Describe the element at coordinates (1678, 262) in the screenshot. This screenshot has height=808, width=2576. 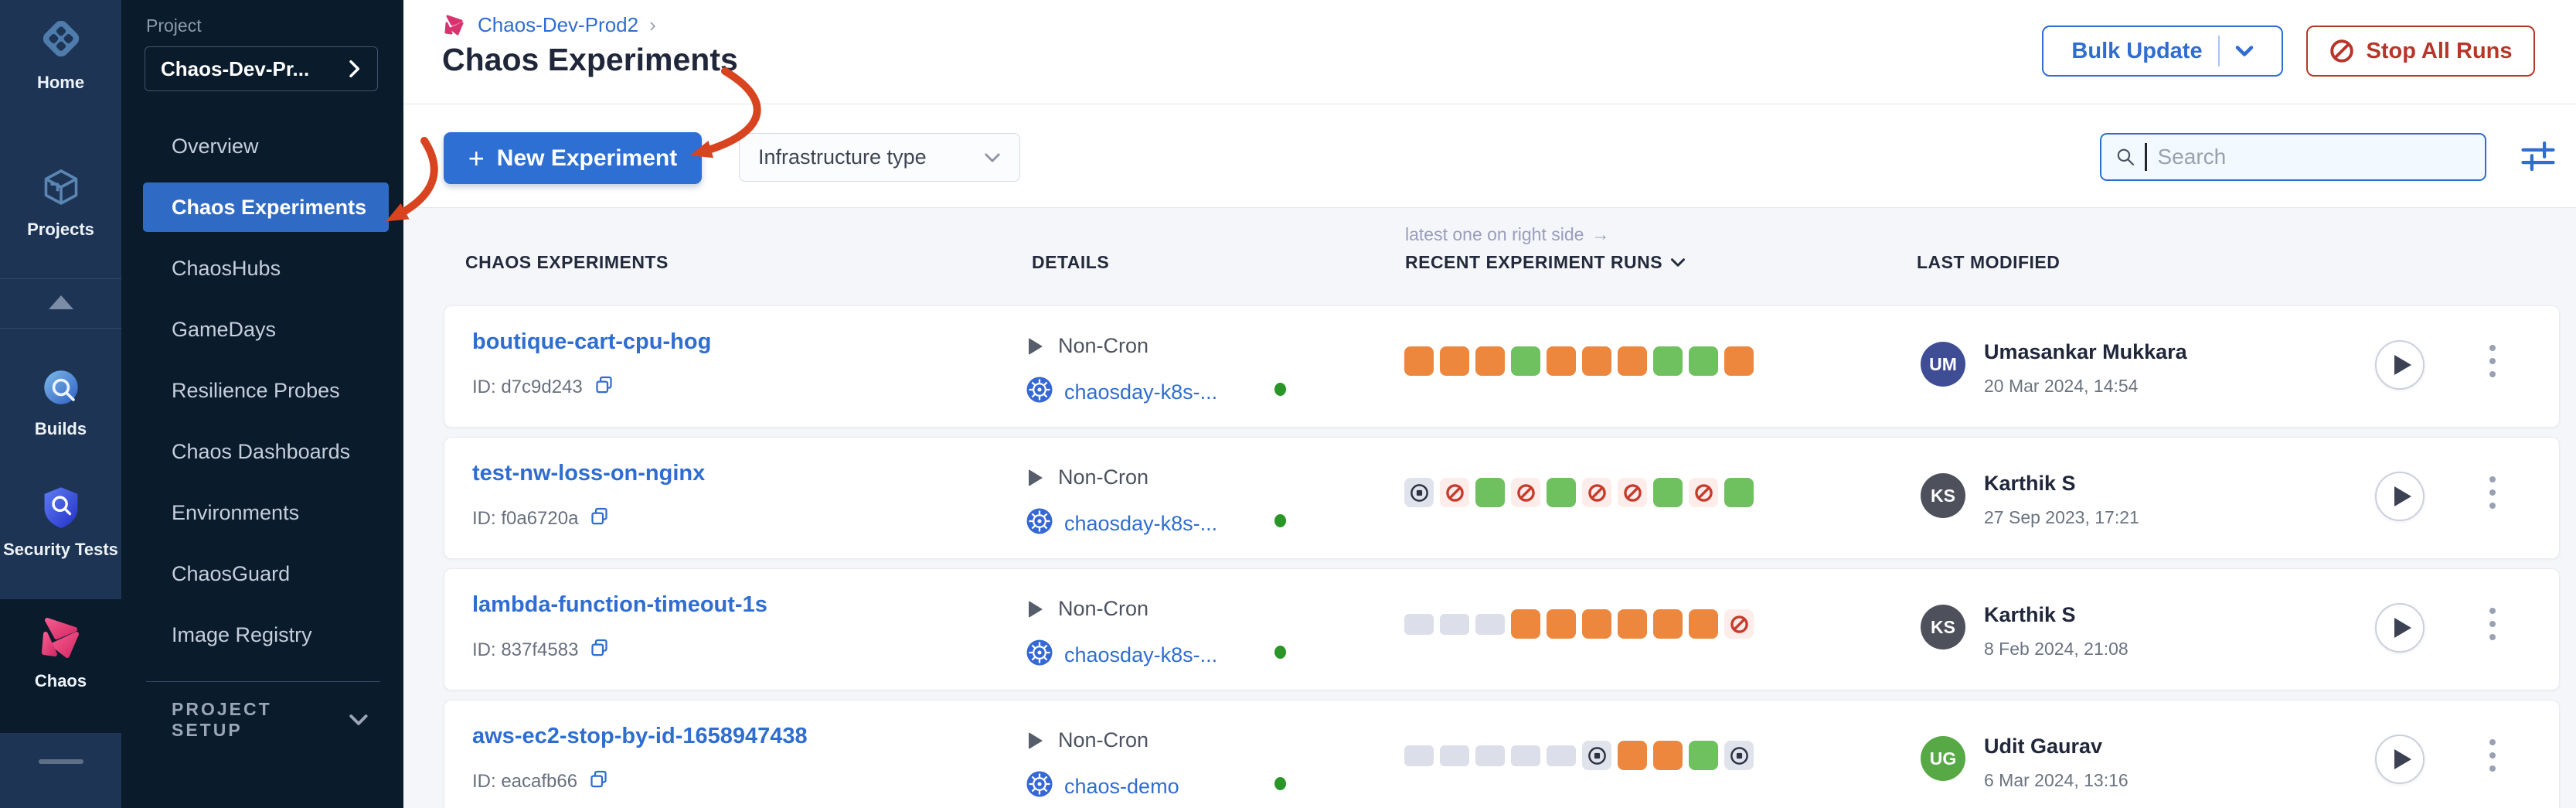
I see `sort-chevron-down-icon` at that location.